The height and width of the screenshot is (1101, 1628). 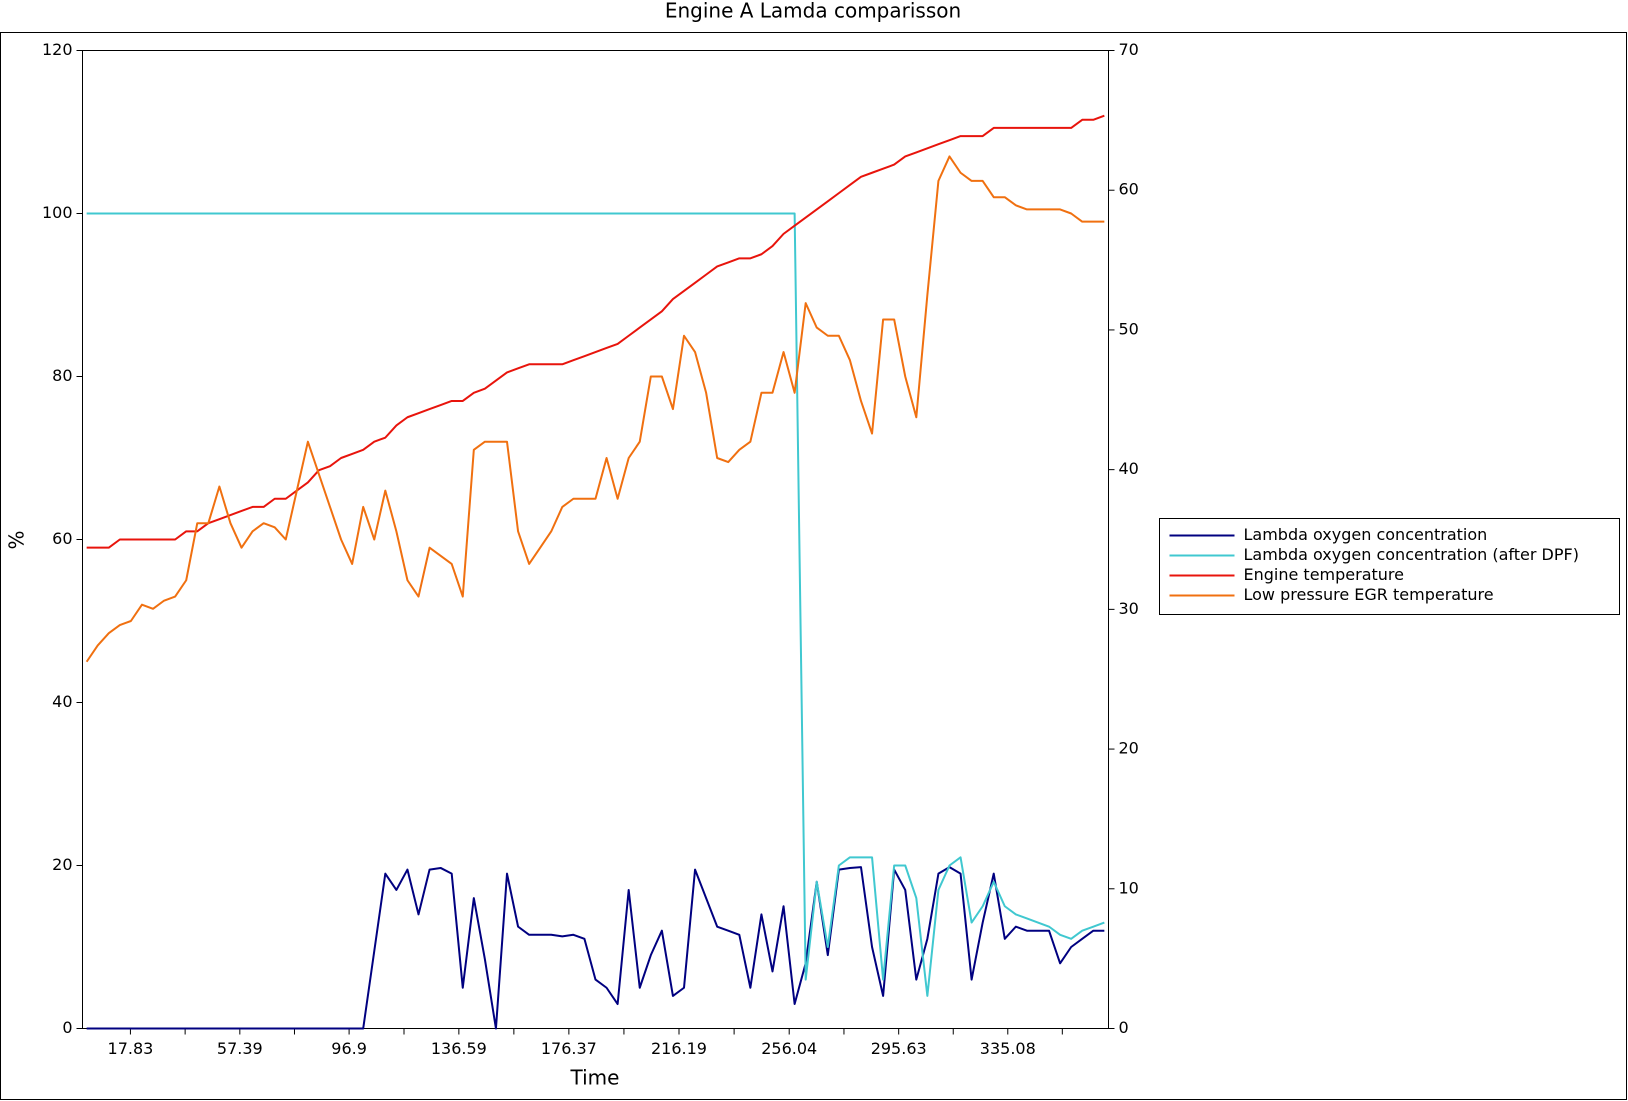 I want to click on x-tick-label: 96.9, so click(x=349, y=1048).